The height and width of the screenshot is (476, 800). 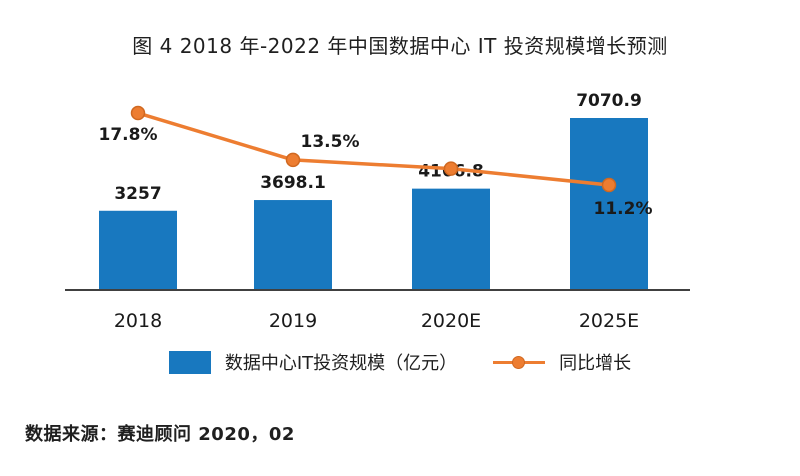 What do you see at coordinates (595, 363) in the screenshot?
I see `line-legend-label: 同比增长` at bounding box center [595, 363].